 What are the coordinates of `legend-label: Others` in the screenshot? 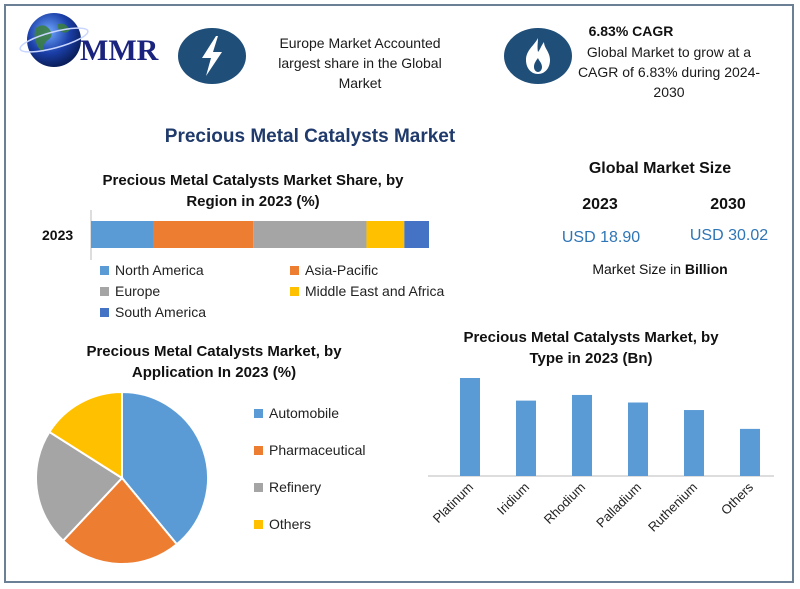 It's located at (290, 524).